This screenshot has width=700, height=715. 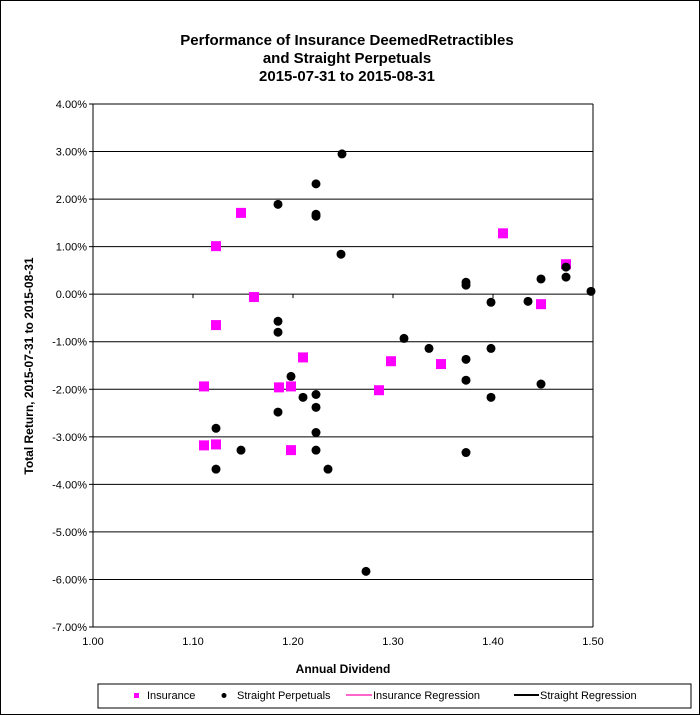 What do you see at coordinates (392, 642) in the screenshot?
I see `x-tick-label: 1.30` at bounding box center [392, 642].